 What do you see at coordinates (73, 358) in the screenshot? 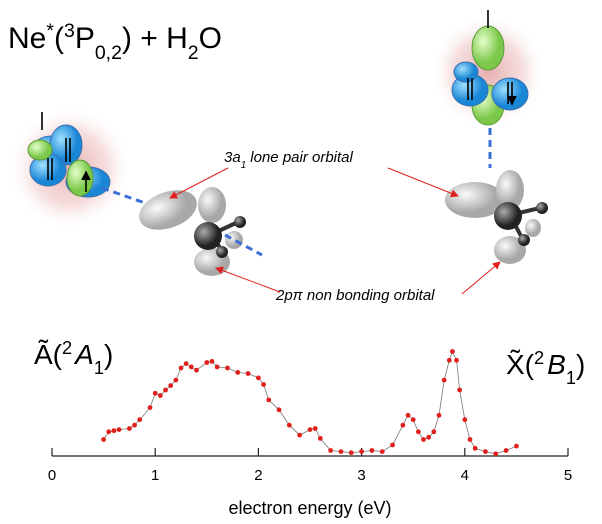
I see `band-label: Ã(2 A1)` at bounding box center [73, 358].